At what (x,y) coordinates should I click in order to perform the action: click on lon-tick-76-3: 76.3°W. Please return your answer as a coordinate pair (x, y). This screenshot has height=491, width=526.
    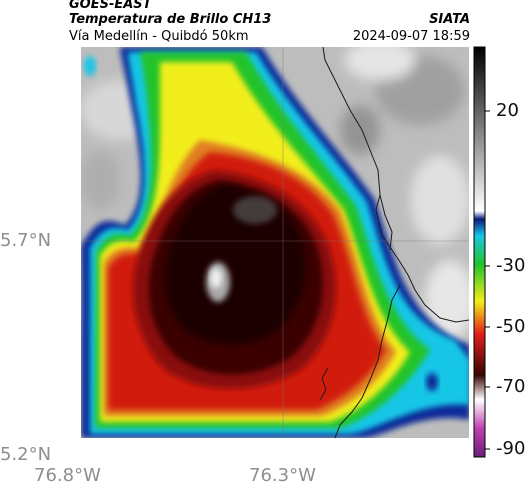
    Looking at the image, I should click on (282, 475).